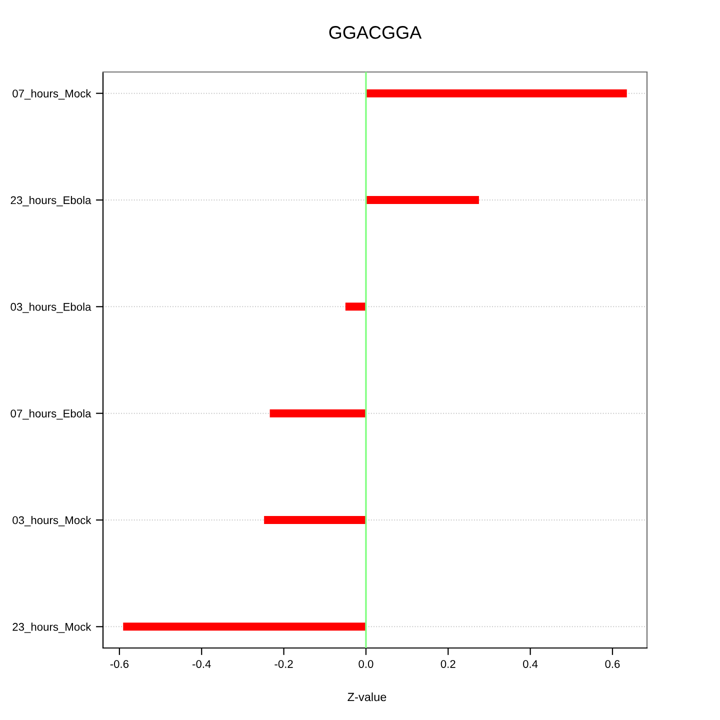 The width and height of the screenshot is (720, 720). Describe the element at coordinates (51, 414) in the screenshot. I see `y-tick-label: 07_hours_Ebola` at that location.